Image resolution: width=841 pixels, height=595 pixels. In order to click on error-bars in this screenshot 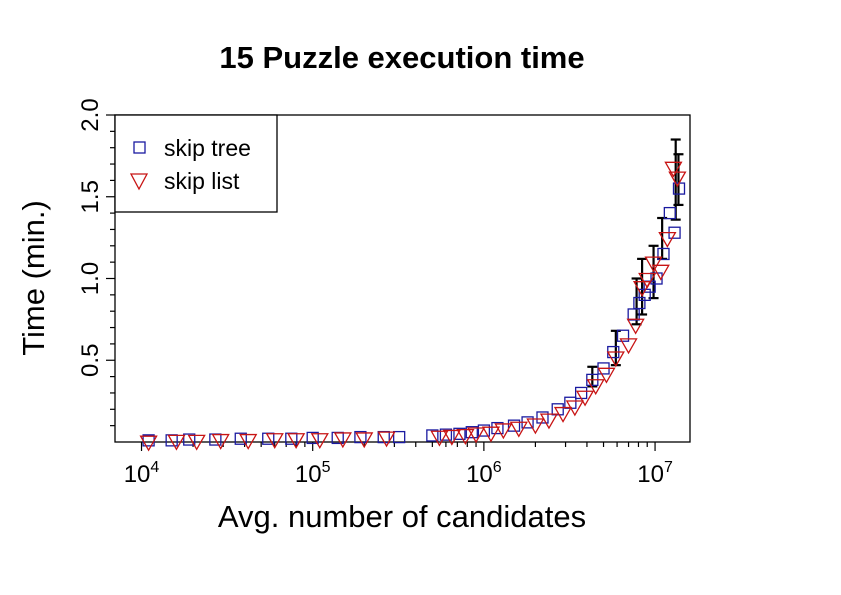, I will do `click(635, 263)`.